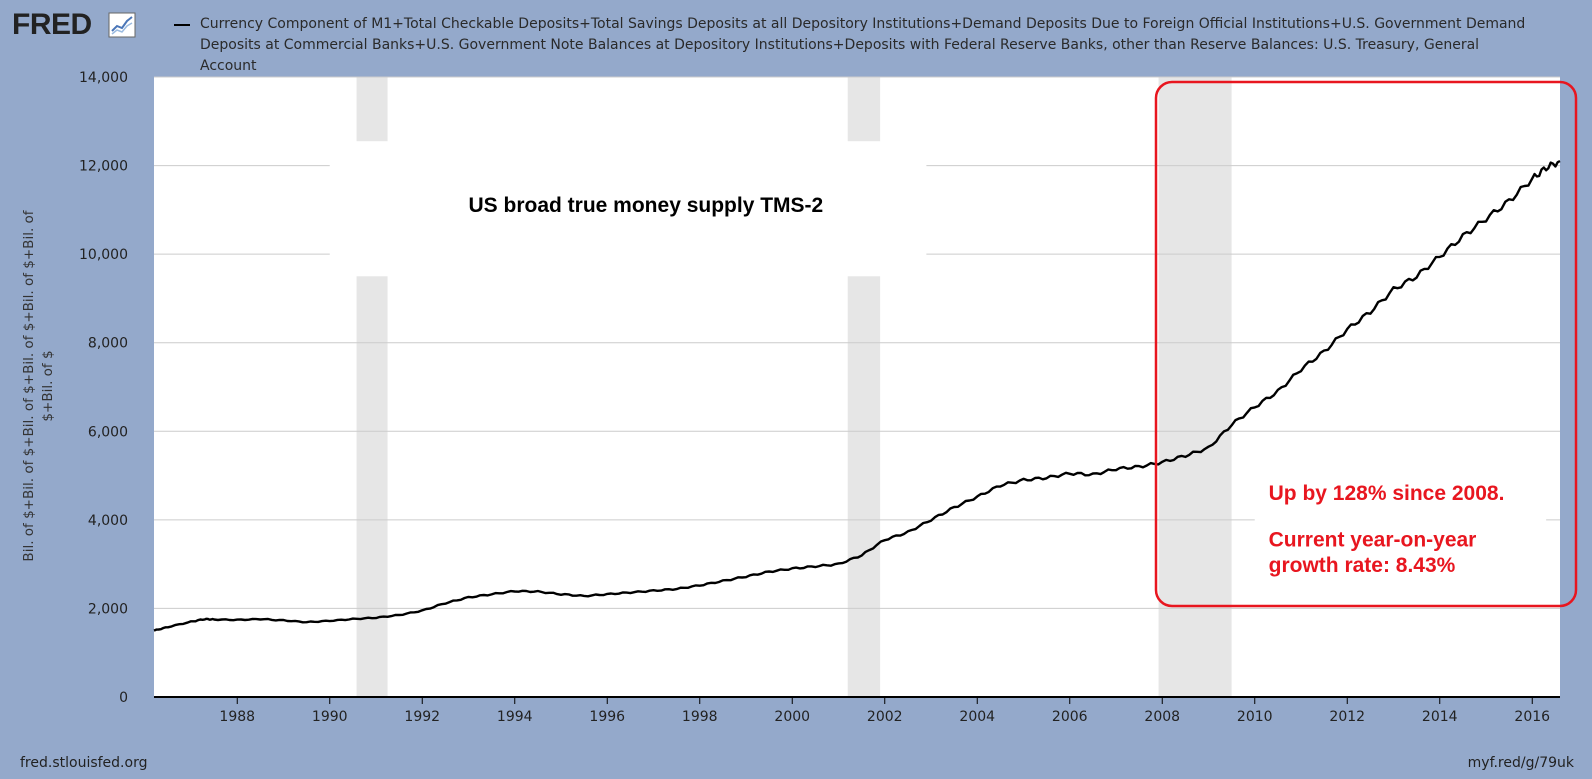  I want to click on y-tick-label-4: 8,000, so click(108, 344).